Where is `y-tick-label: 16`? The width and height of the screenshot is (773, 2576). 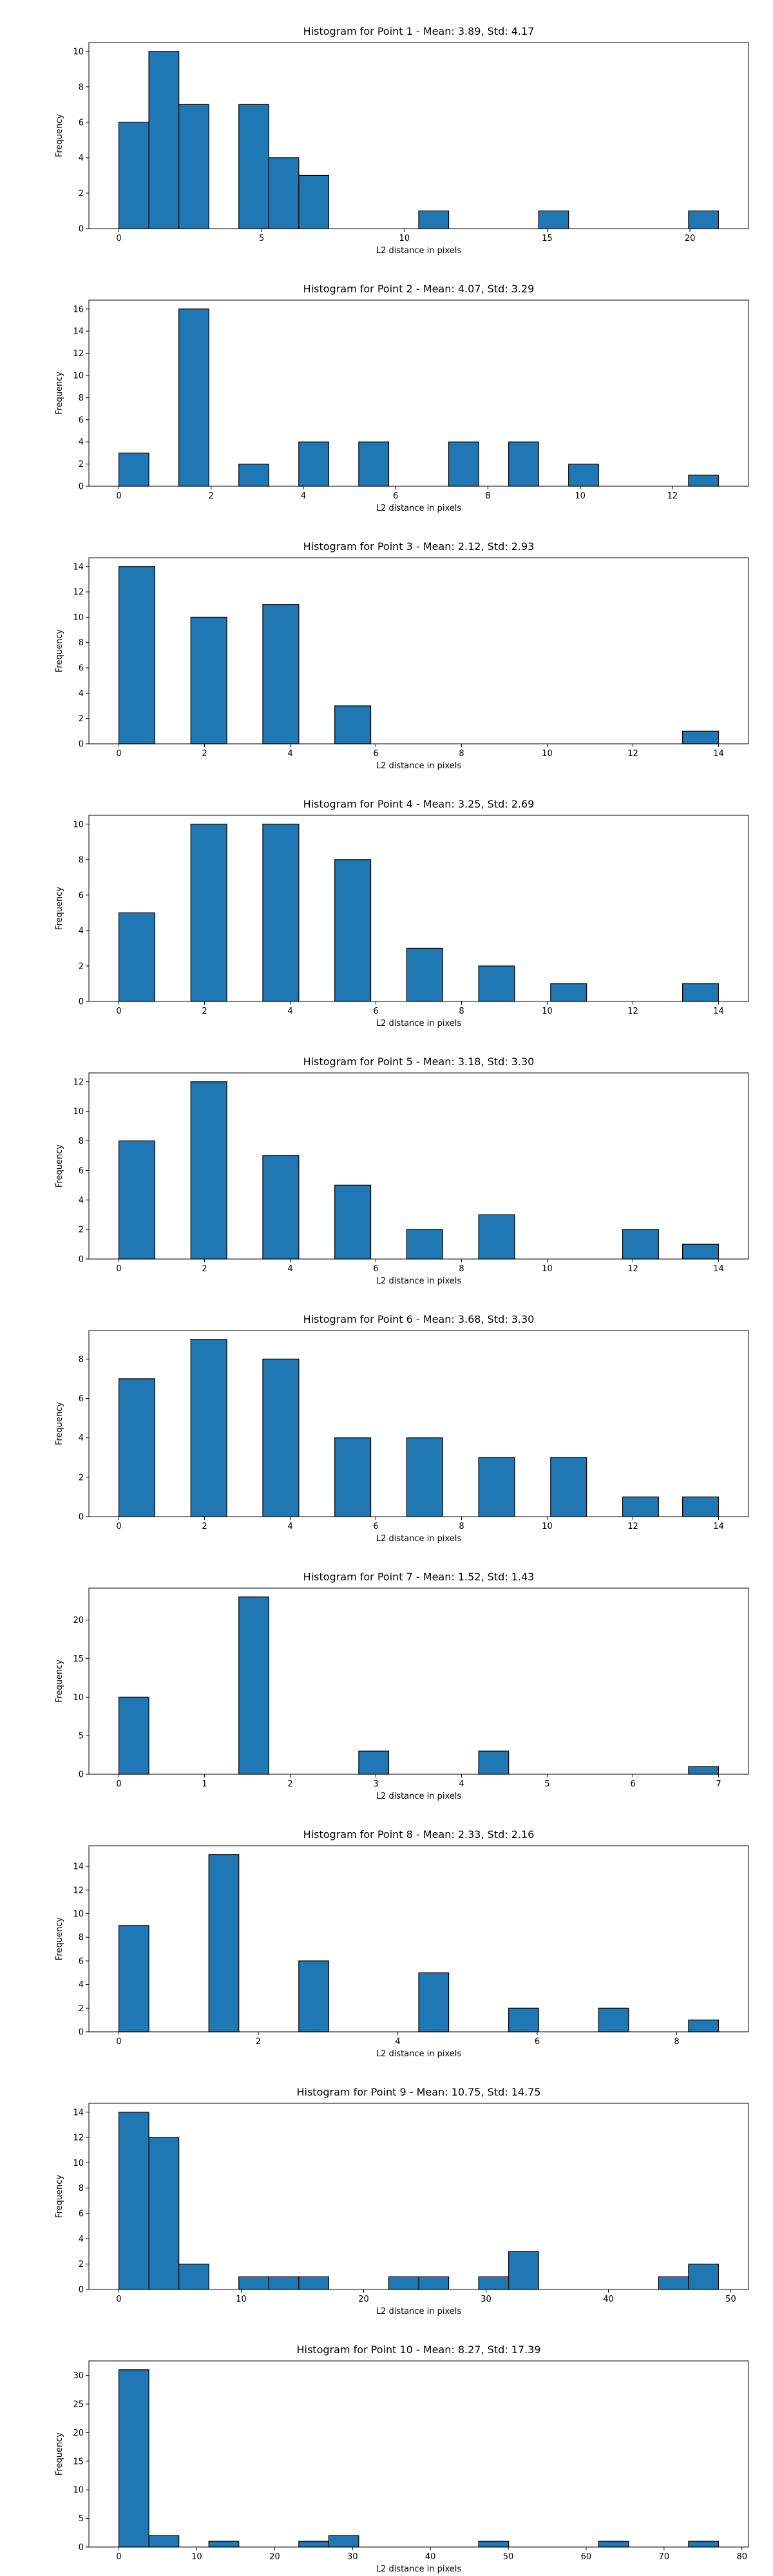 y-tick-label: 16 is located at coordinates (78, 309).